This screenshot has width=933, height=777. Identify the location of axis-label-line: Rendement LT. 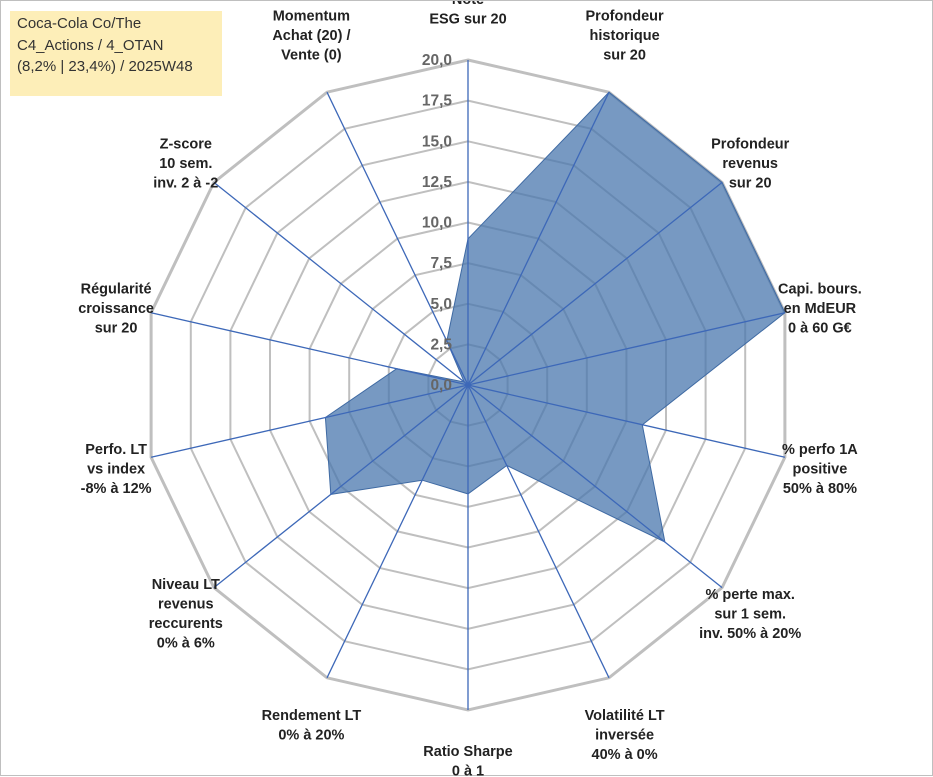
(312, 716).